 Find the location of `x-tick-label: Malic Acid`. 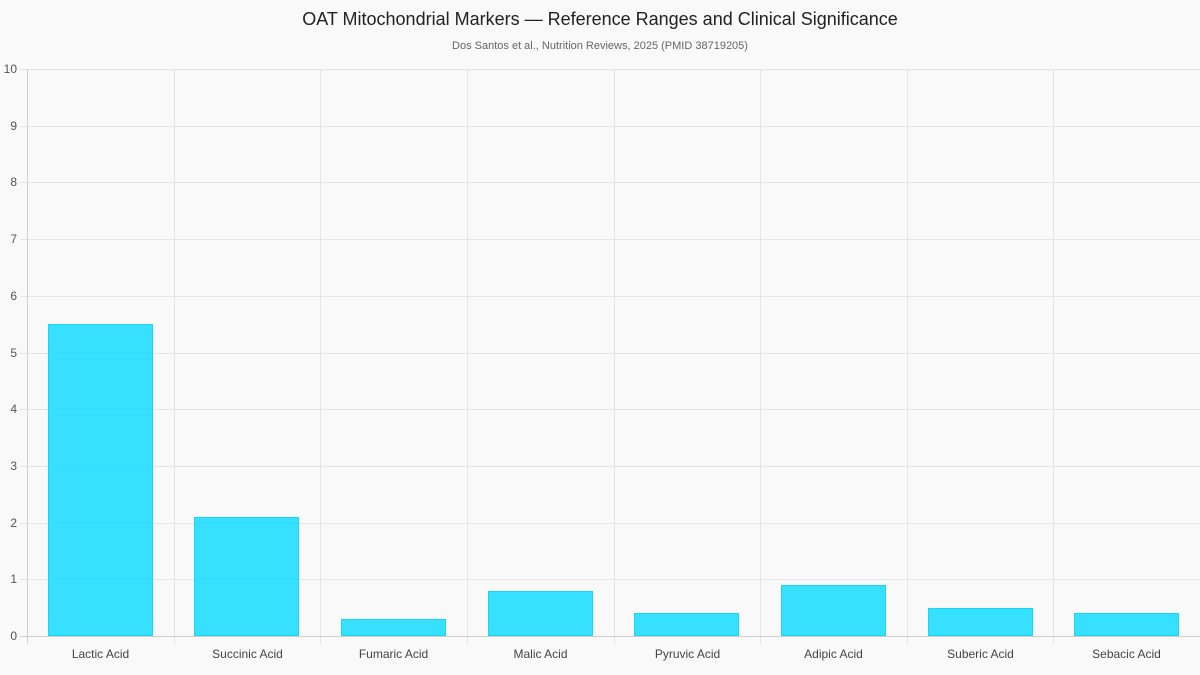

x-tick-label: Malic Acid is located at coordinates (540, 654).